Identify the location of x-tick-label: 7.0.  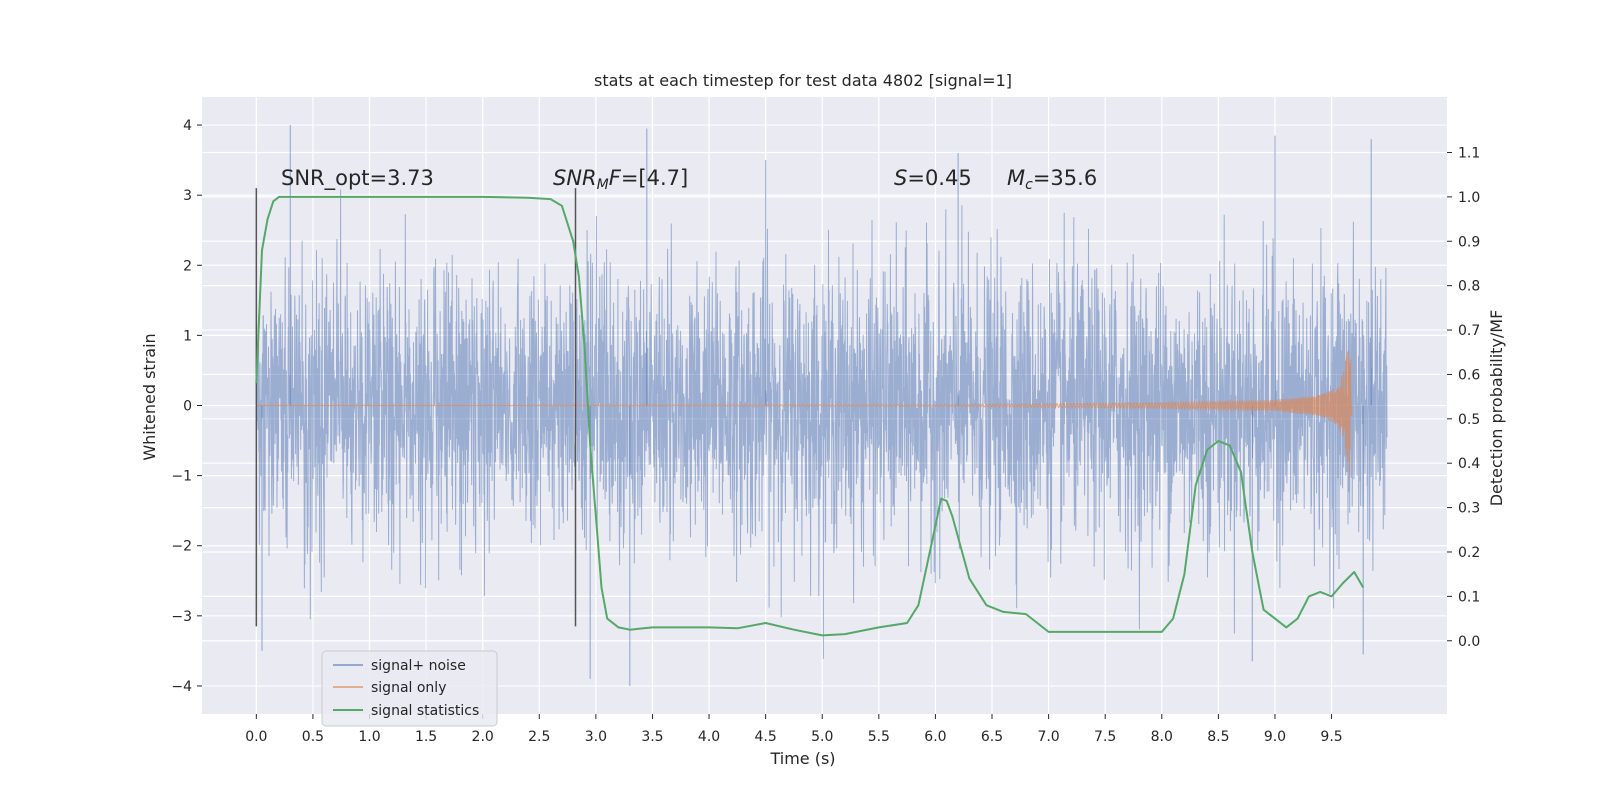
(1048, 737).